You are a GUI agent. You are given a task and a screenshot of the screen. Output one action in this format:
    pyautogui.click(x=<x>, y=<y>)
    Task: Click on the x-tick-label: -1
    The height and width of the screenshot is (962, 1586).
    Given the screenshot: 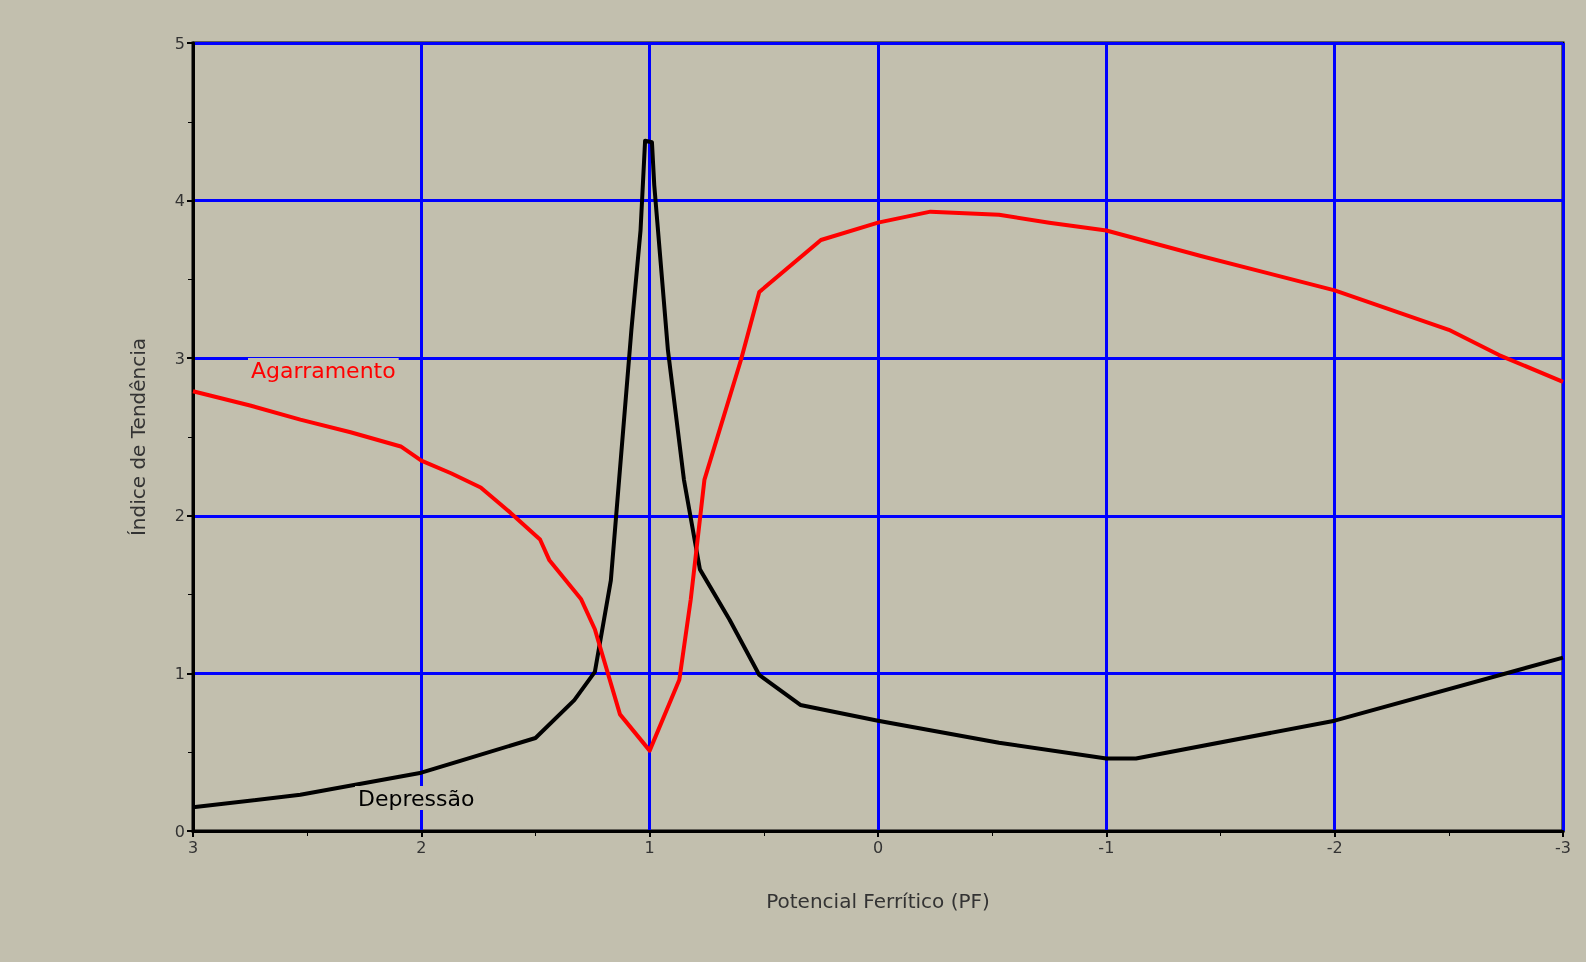 What is the action you would take?
    pyautogui.click(x=1106, y=847)
    